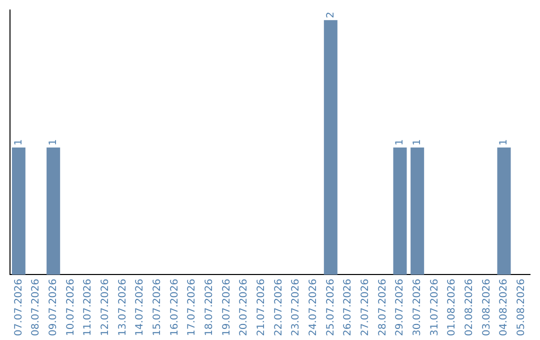  What do you see at coordinates (486, 307) in the screenshot?
I see `x-tick-label: 03.08.2026` at bounding box center [486, 307].